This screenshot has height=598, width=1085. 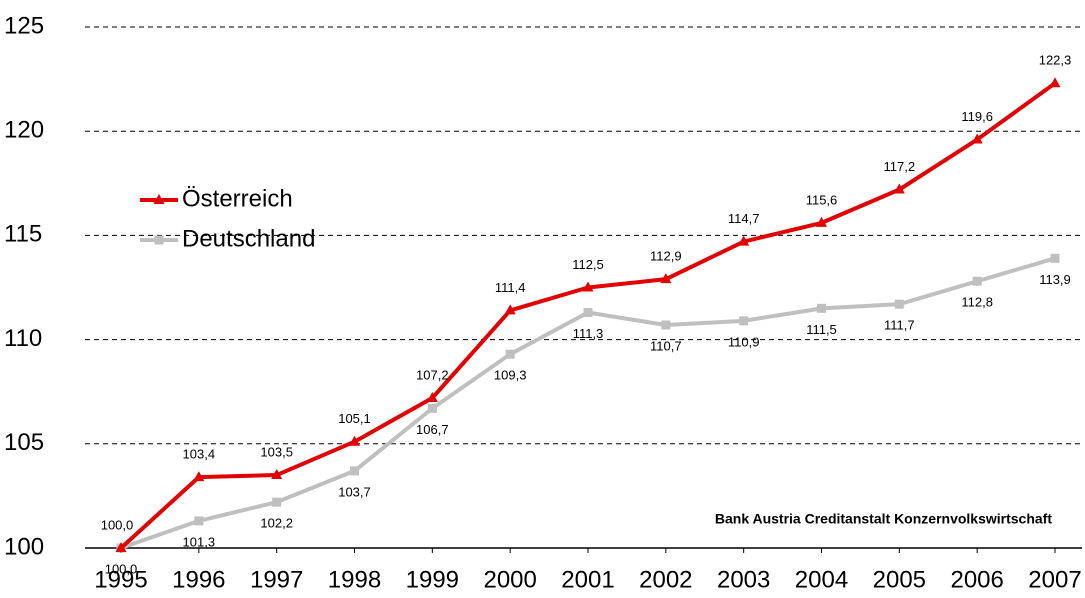 What do you see at coordinates (588, 333) in the screenshot?
I see `data-label: 111,3` at bounding box center [588, 333].